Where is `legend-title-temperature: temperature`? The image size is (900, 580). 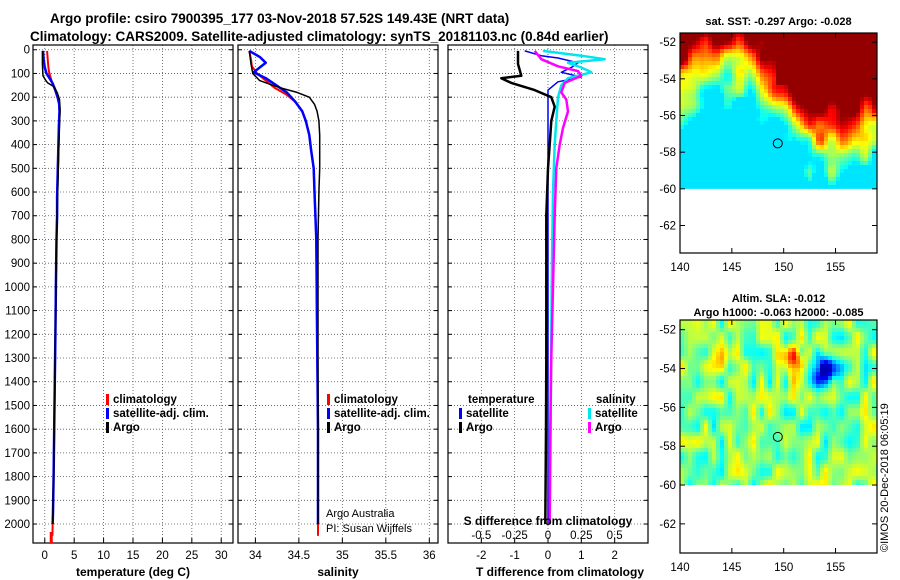
legend-title-temperature: temperature is located at coordinates (501, 400).